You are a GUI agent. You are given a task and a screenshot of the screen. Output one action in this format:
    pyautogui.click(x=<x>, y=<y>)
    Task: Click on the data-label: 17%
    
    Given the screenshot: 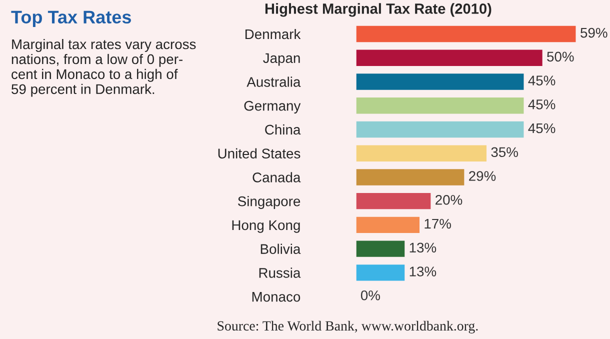 What is the action you would take?
    pyautogui.click(x=437, y=223)
    